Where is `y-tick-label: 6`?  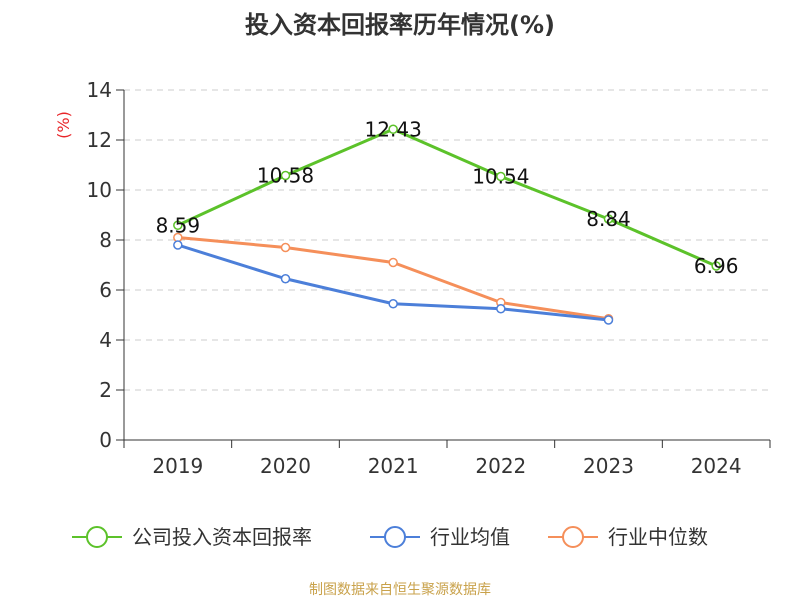
y-tick-label: 6 is located at coordinates (105, 290).